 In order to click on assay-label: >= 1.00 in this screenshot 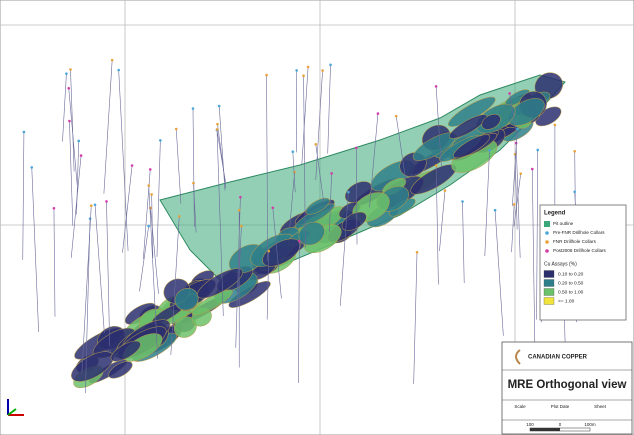, I will do `click(566, 301)`.